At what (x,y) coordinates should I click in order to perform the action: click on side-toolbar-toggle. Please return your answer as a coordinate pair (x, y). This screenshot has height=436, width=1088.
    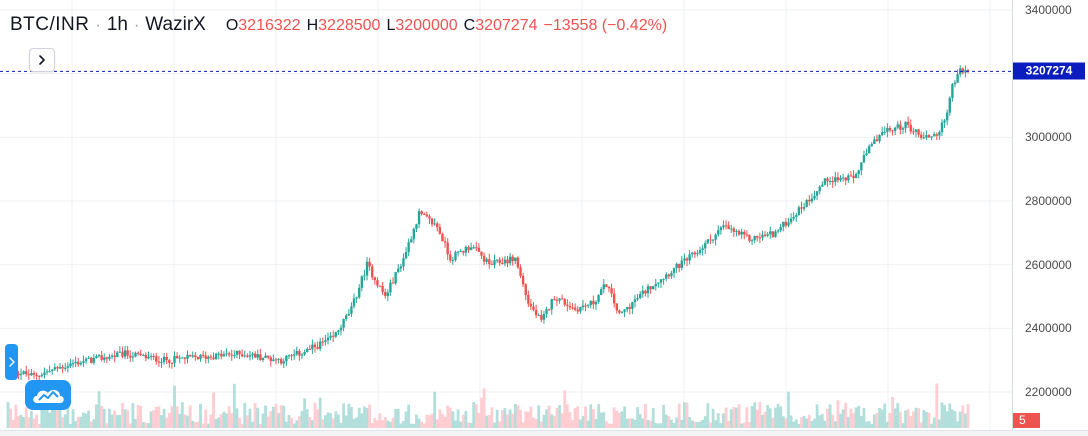
    Looking at the image, I should click on (11, 362).